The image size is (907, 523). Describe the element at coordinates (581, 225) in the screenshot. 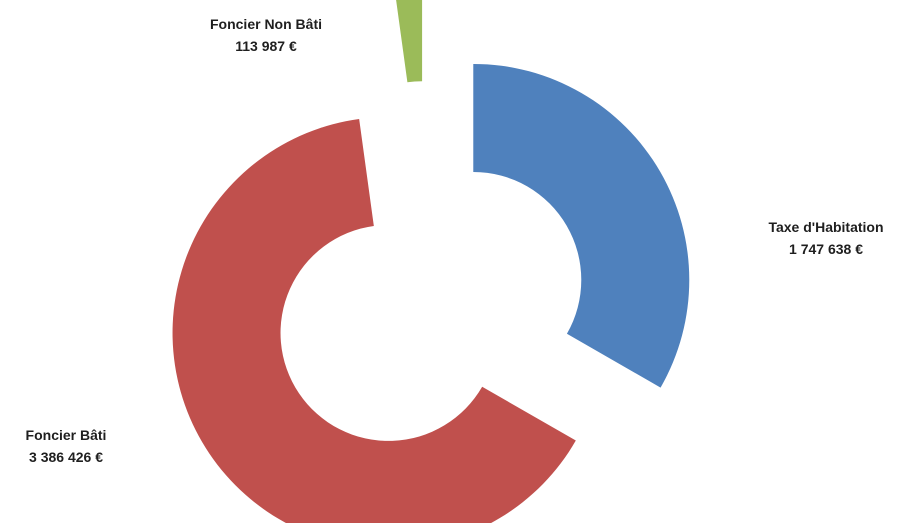

I see `slice-taxe-d-habitation` at that location.